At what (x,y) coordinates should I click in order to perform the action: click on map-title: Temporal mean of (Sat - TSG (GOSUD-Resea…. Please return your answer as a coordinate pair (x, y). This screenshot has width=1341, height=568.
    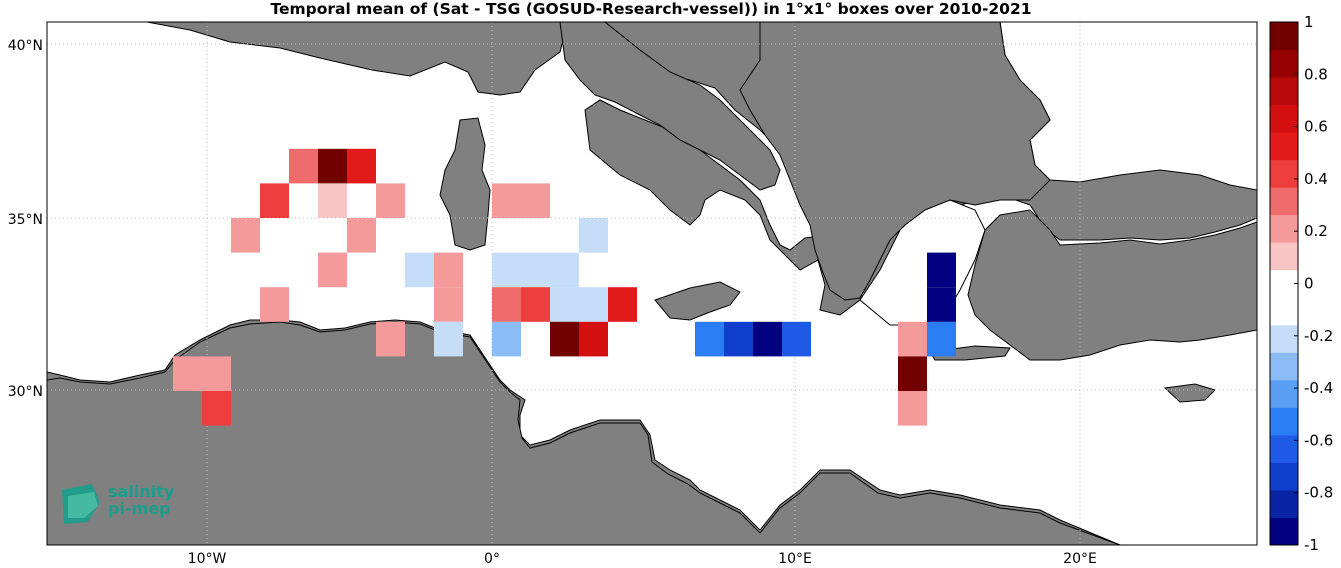
    Looking at the image, I should click on (651, 9).